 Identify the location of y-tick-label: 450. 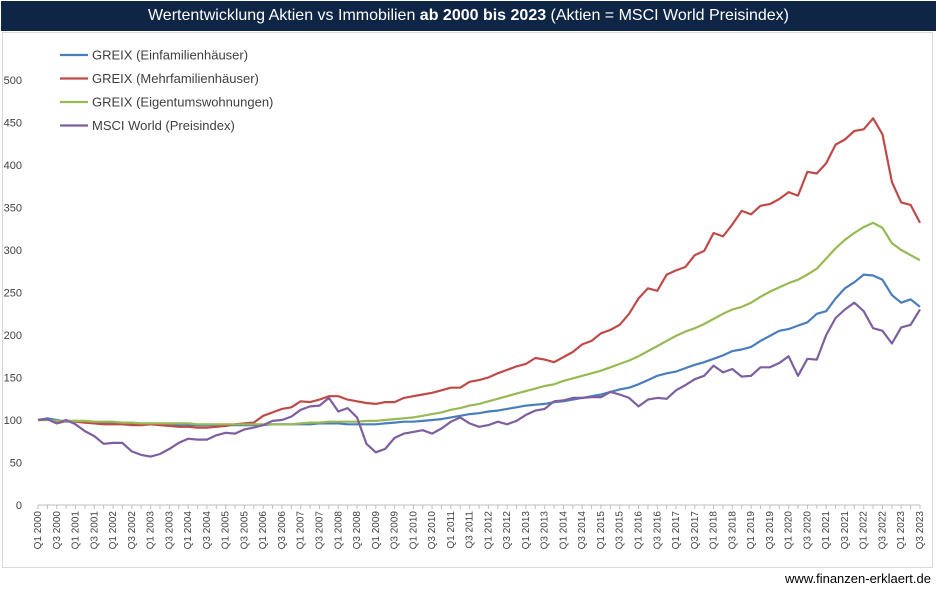
(13, 124).